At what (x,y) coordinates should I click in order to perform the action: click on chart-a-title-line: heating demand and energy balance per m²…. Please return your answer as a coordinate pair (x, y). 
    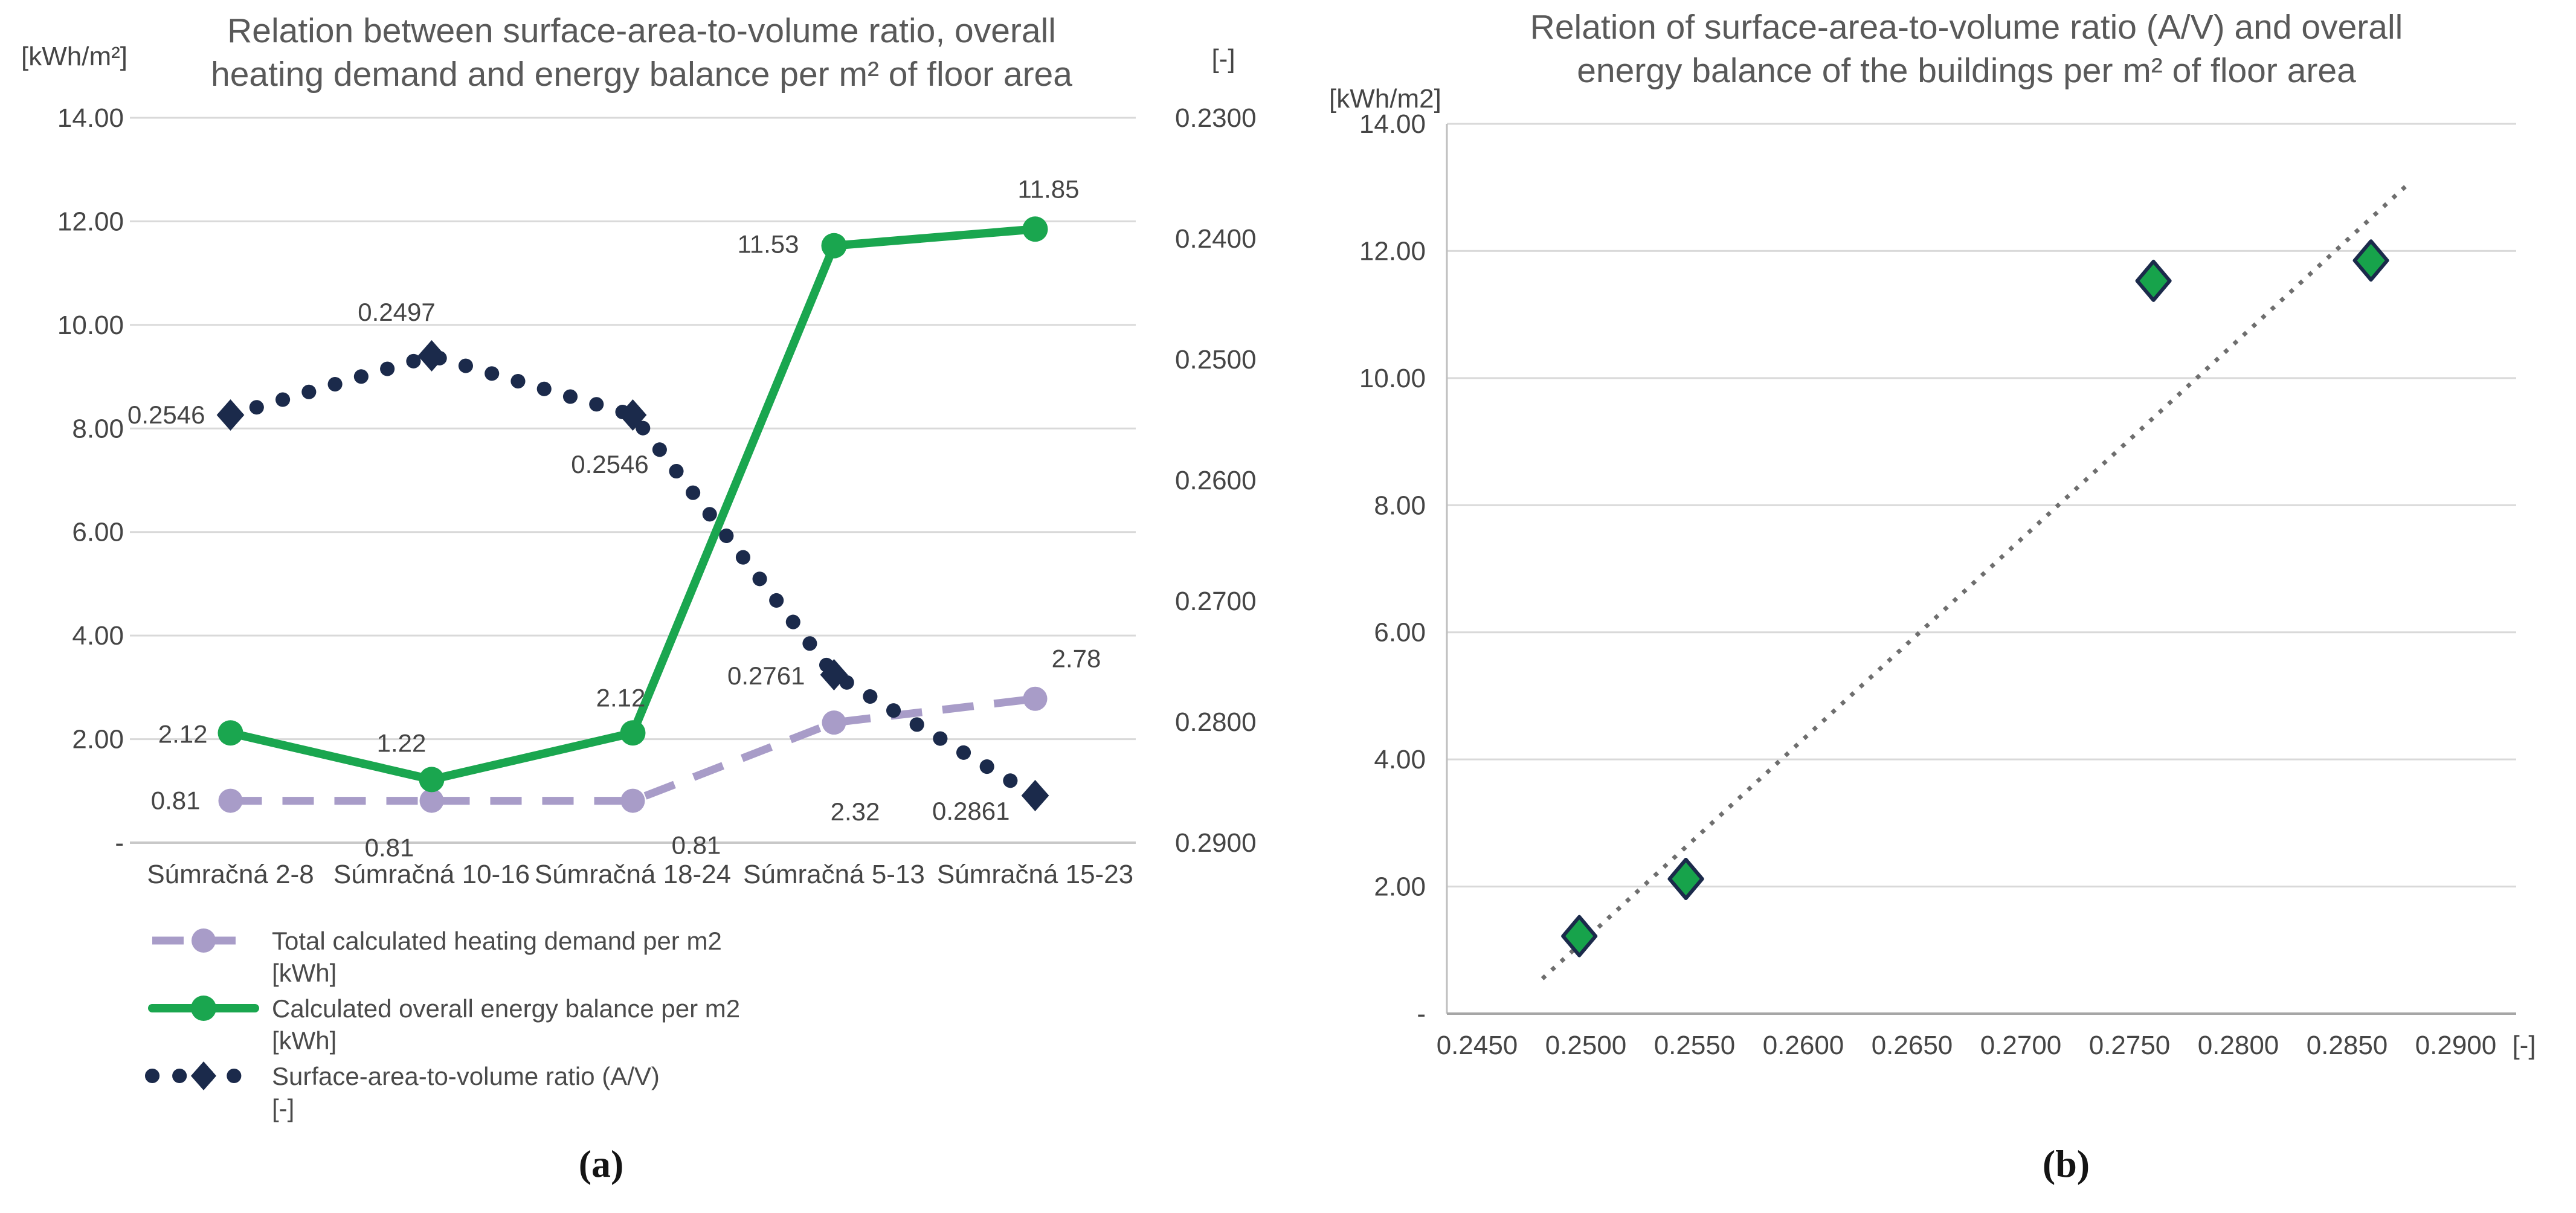
    Looking at the image, I should click on (641, 74).